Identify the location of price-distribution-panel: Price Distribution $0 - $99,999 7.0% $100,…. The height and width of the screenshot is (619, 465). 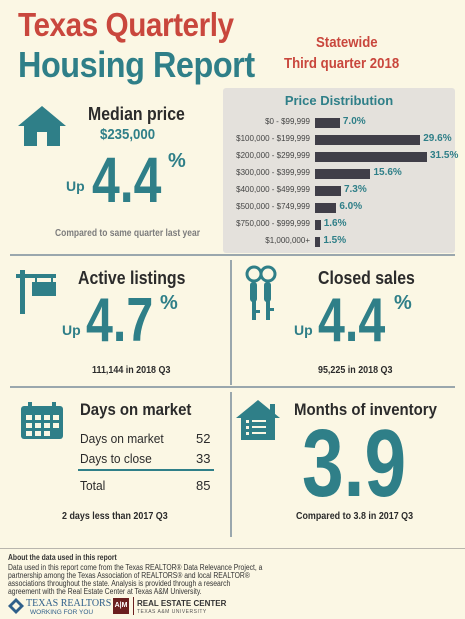
(341, 170).